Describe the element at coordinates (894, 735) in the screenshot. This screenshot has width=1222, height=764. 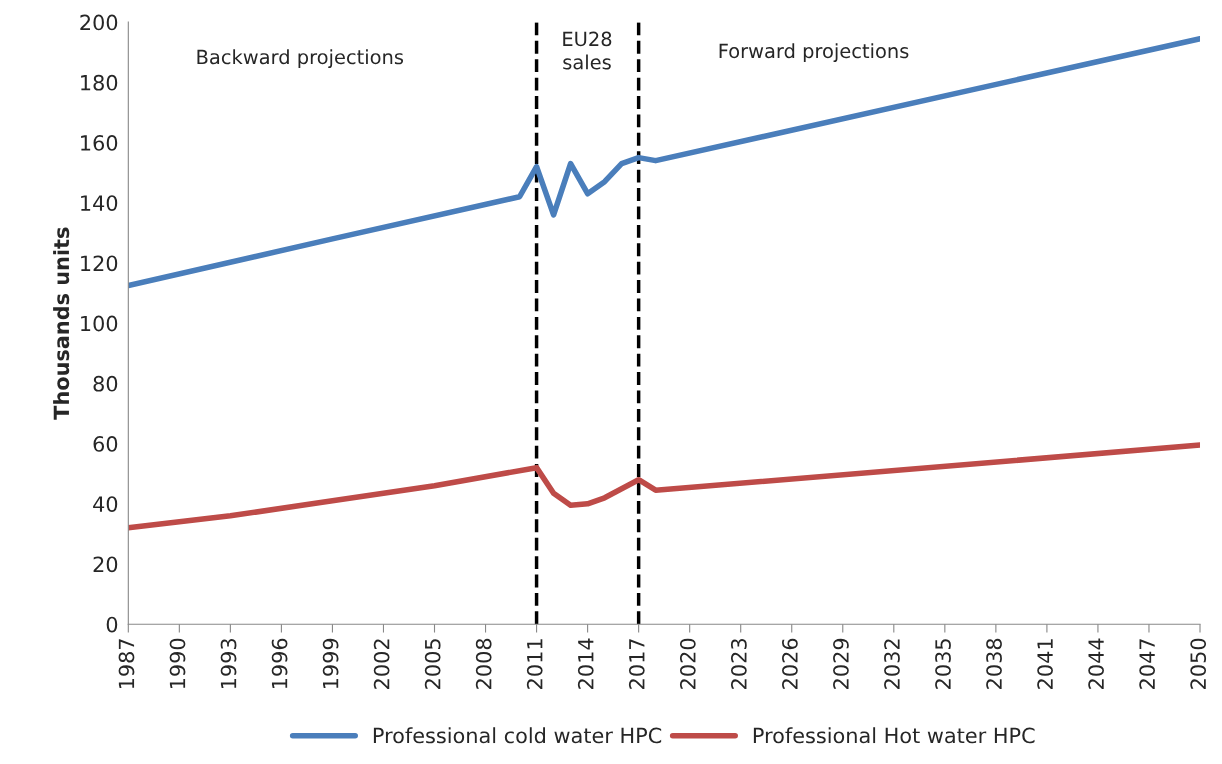
I see `legend-label: Professional Hot water HPC` at that location.